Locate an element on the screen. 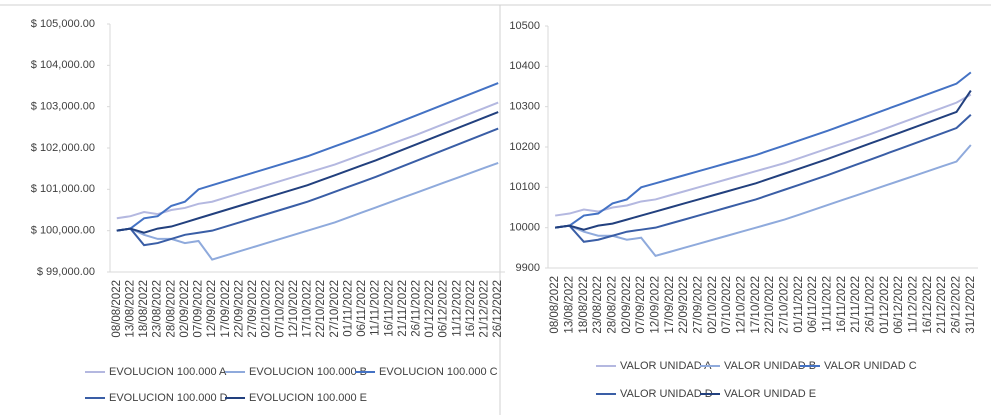  legend-label: VALOR UNIDAD B is located at coordinates (770, 366).